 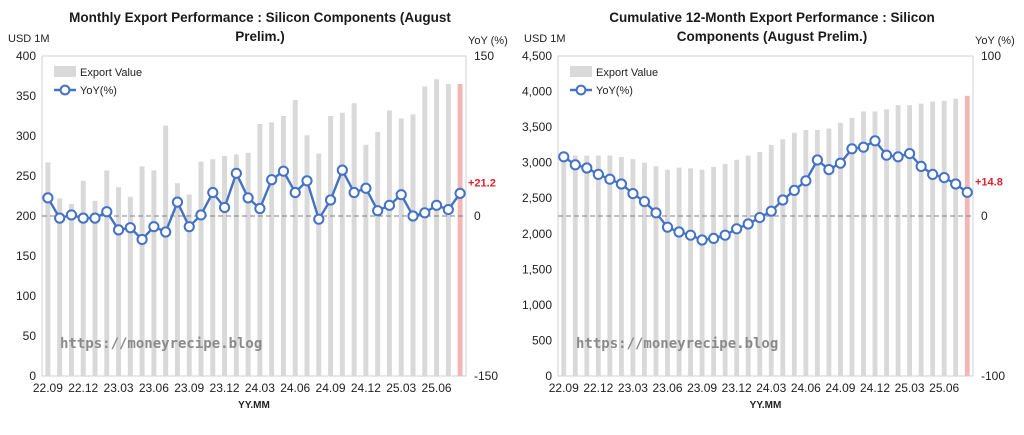 I want to click on x-tick-label: 22.09, so click(x=48, y=388).